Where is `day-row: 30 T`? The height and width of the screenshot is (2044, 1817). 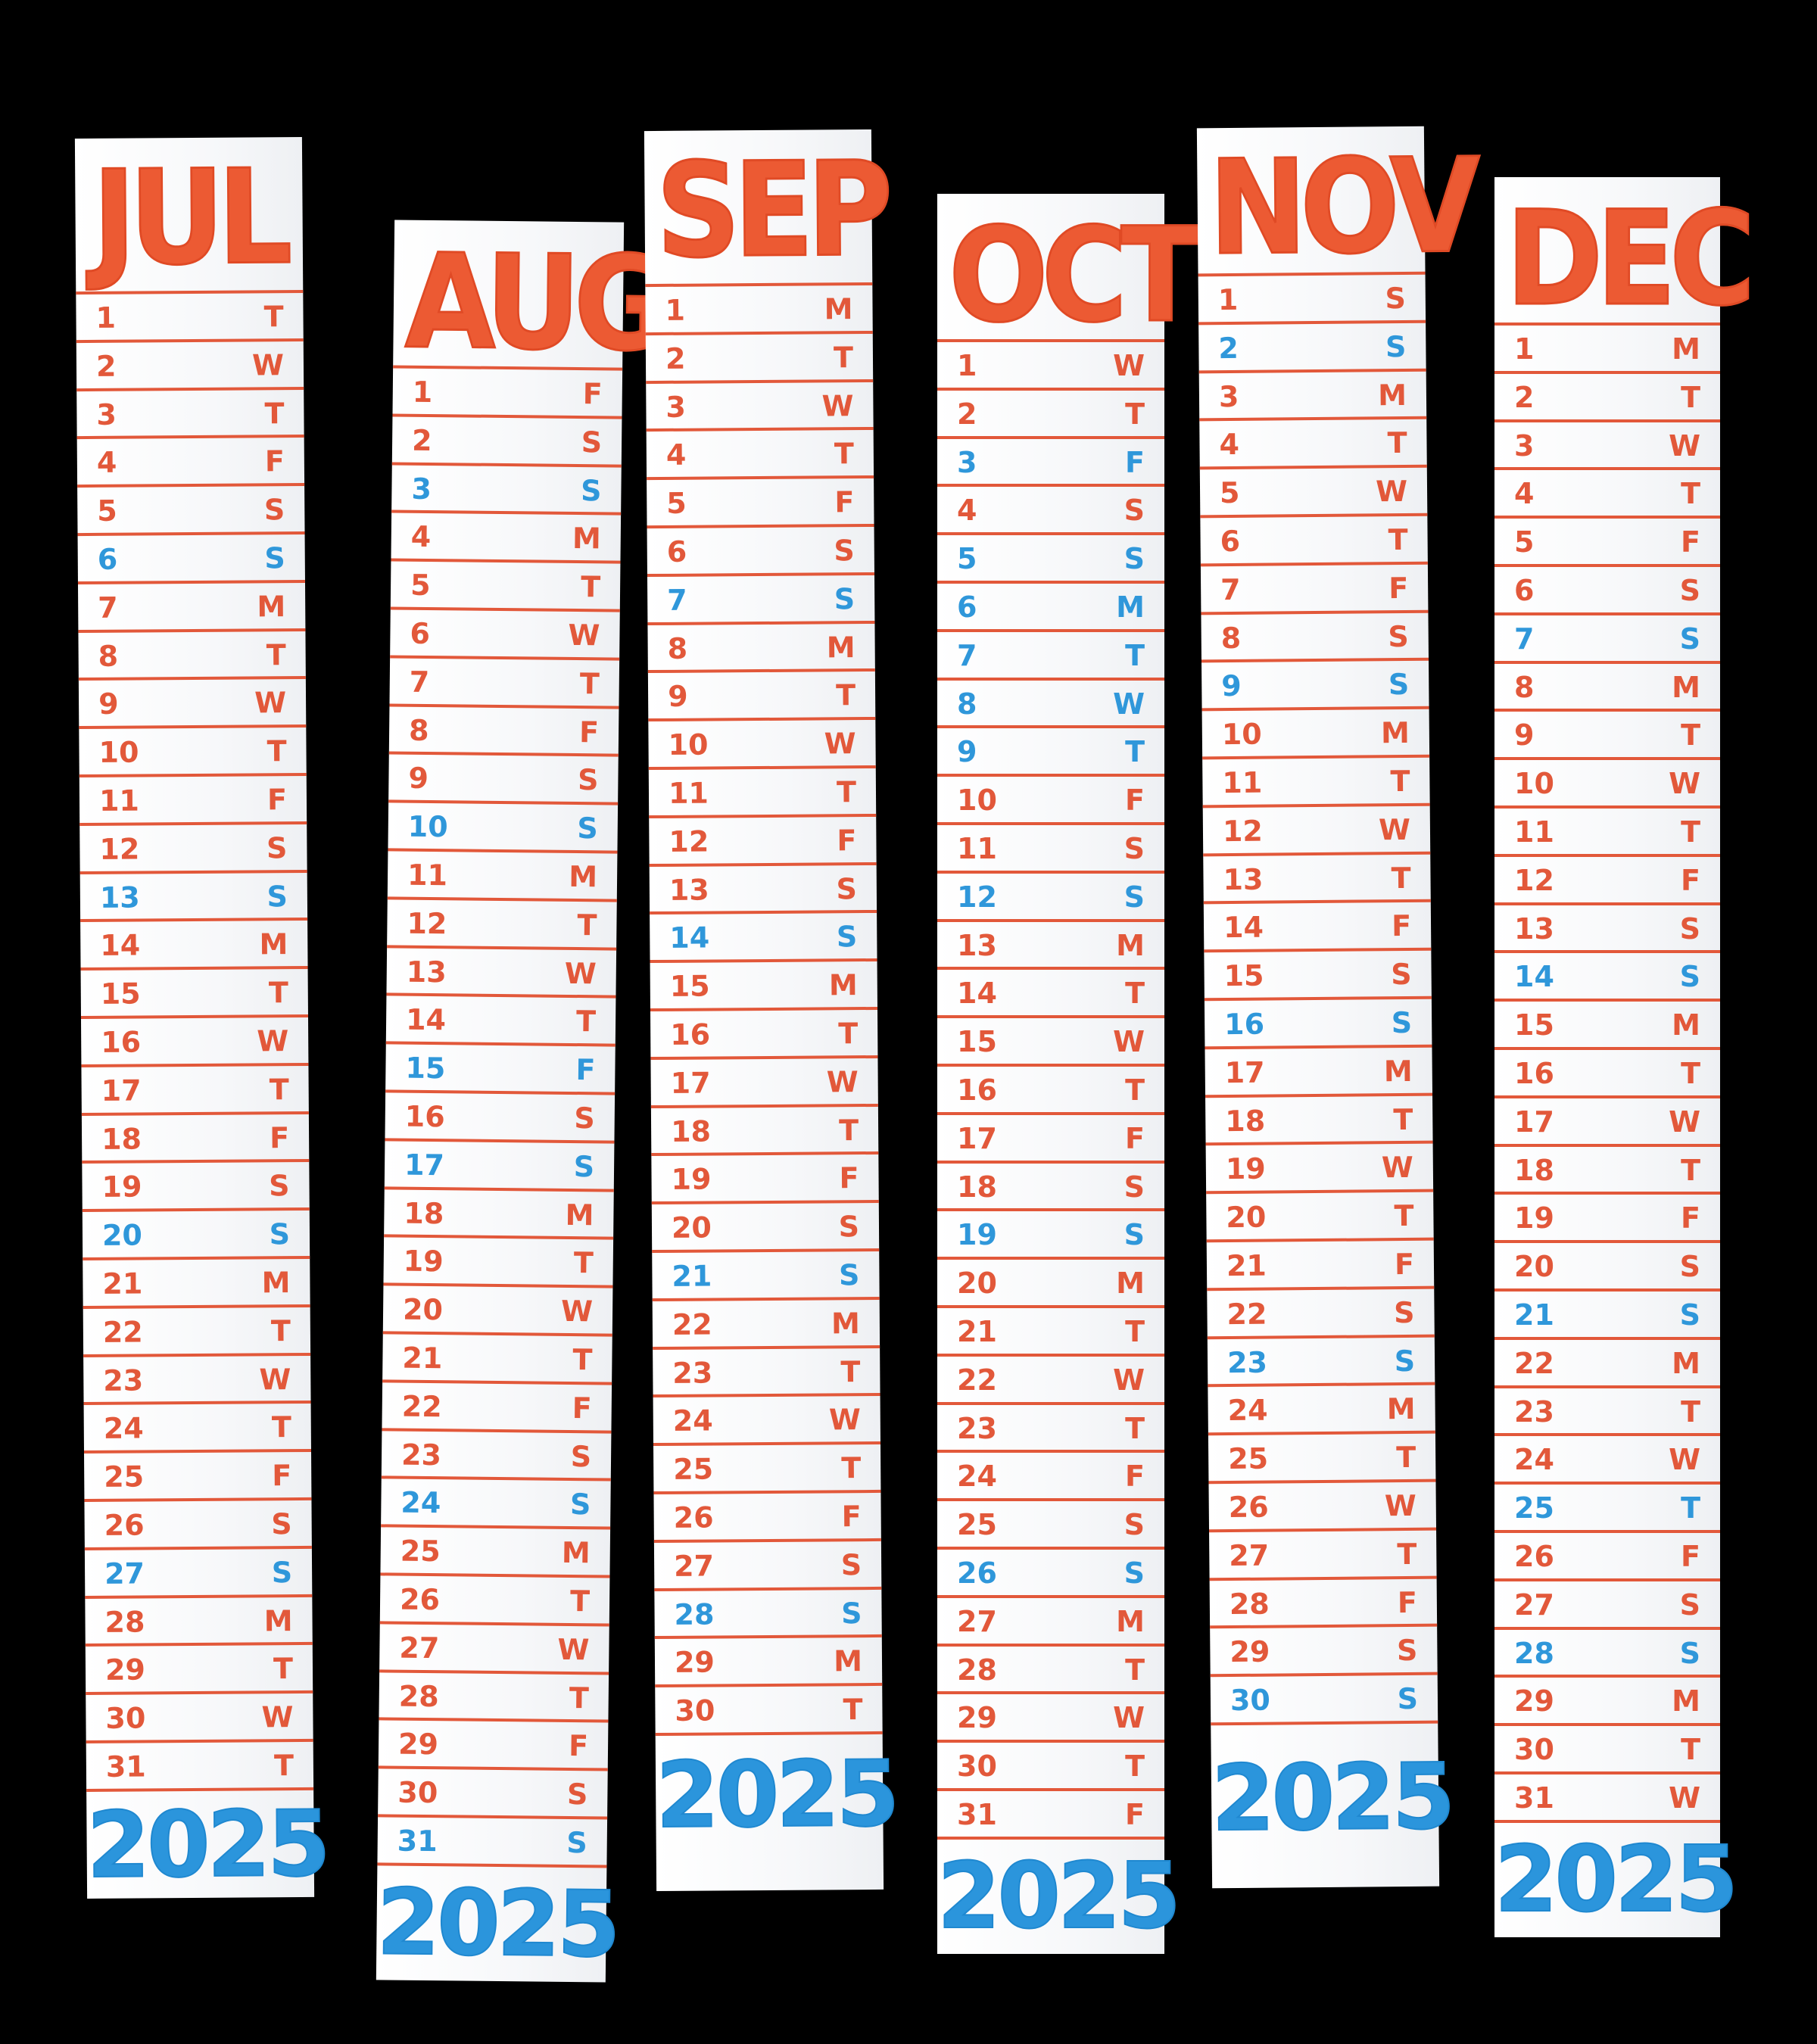 day-row: 30 T is located at coordinates (1607, 1750).